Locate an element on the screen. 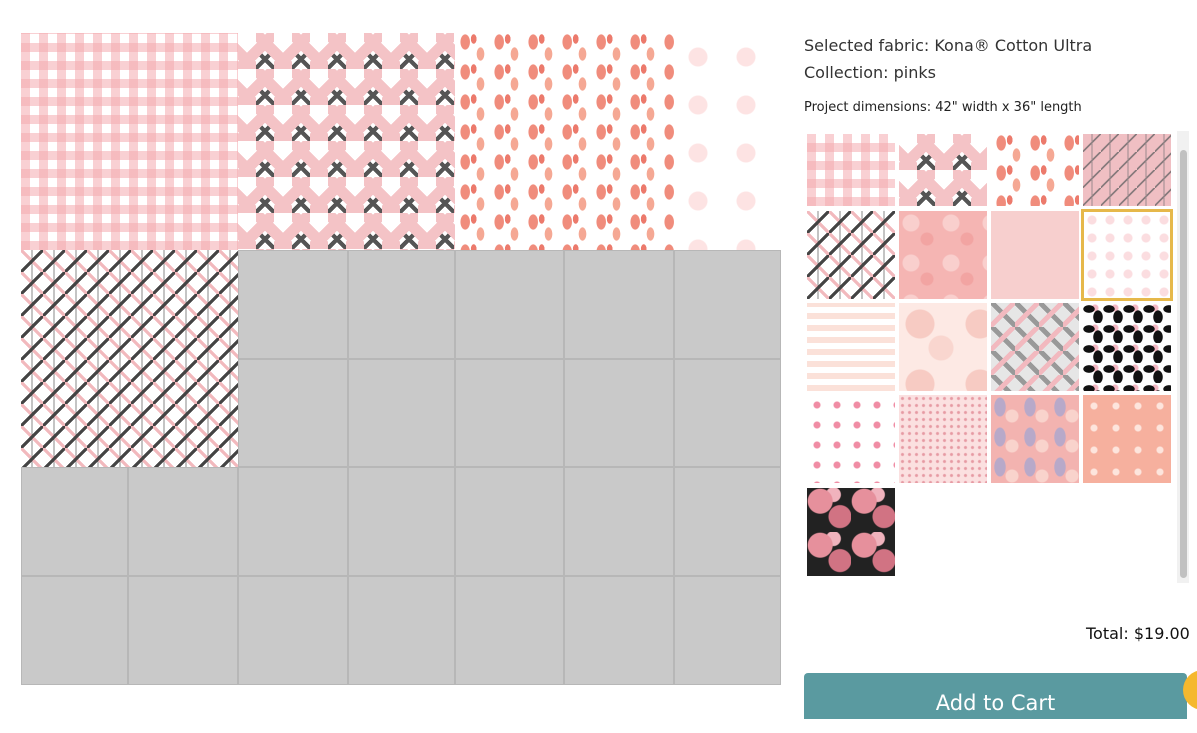 This screenshot has height=733, width=1197. chat-help-icon is located at coordinates (1190, 690).